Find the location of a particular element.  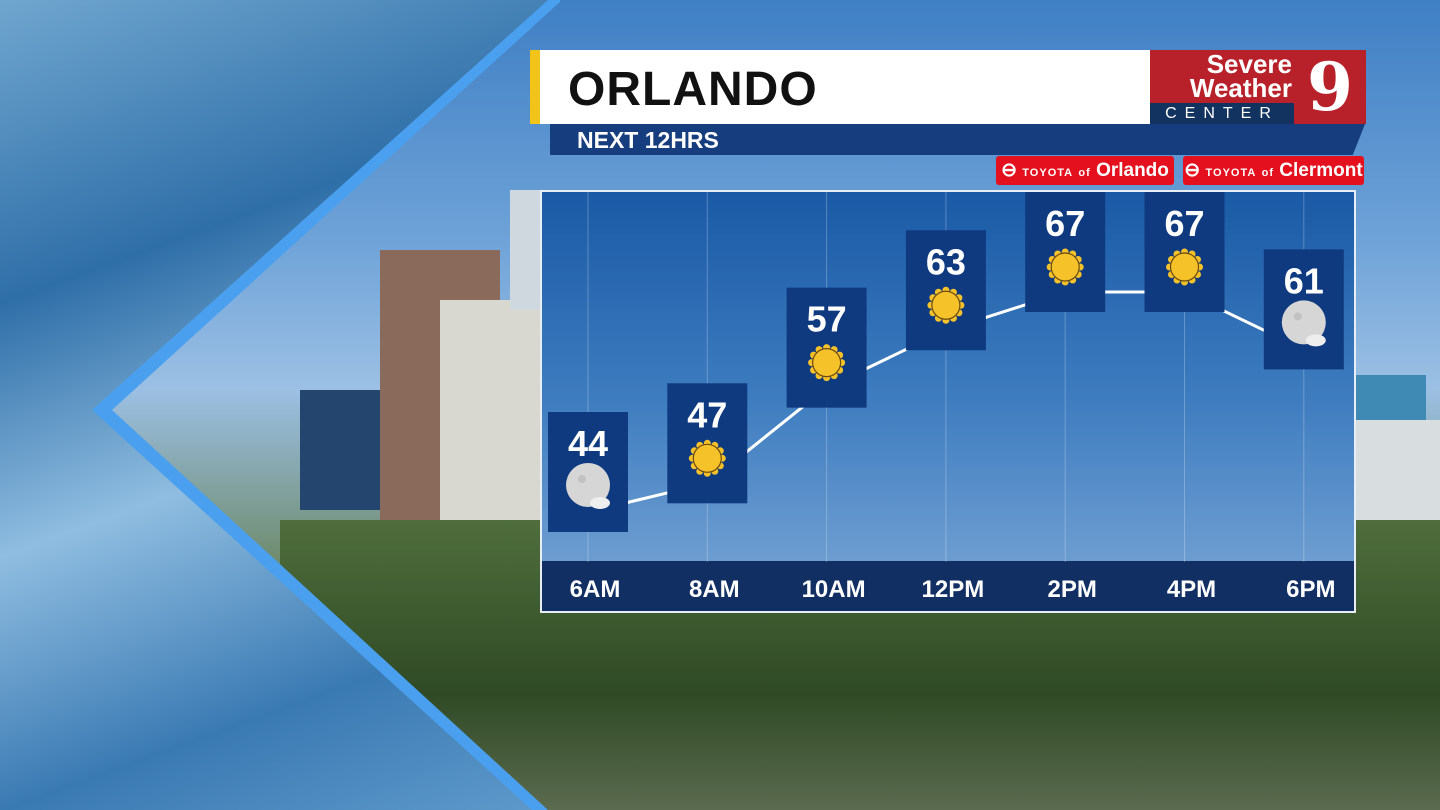

sponsor-place: Orlando is located at coordinates (1132, 170).